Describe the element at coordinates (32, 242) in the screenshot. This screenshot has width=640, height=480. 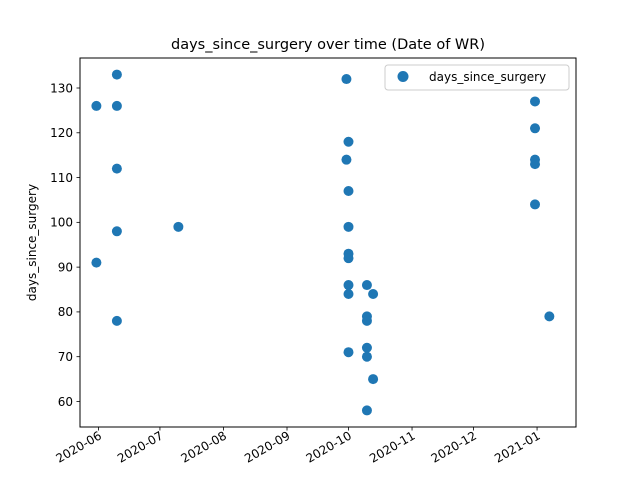
I see `y-axis-label: days_since_surgery` at that location.